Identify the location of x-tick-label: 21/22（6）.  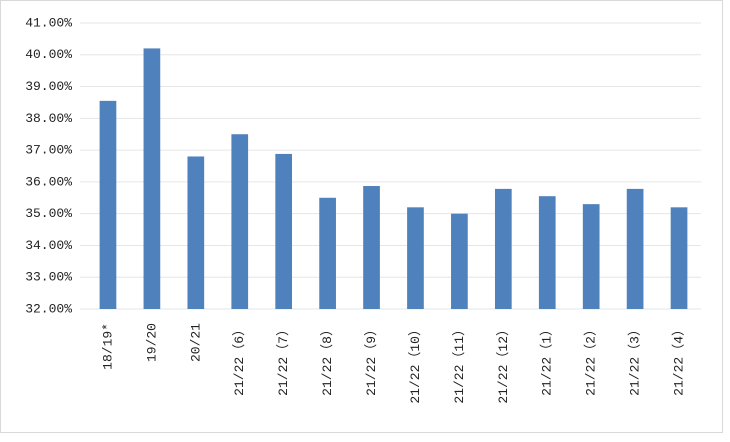
(239, 359).